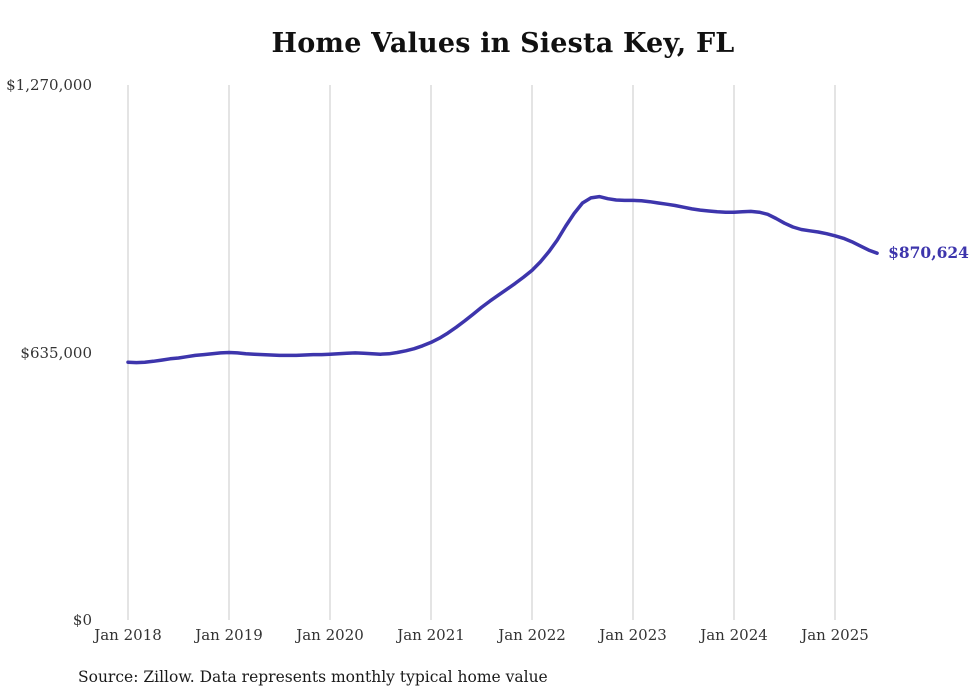 This screenshot has height=699, width=980. What do you see at coordinates (49, 85) in the screenshot?
I see `y-axis-label: $1,270,000` at bounding box center [49, 85].